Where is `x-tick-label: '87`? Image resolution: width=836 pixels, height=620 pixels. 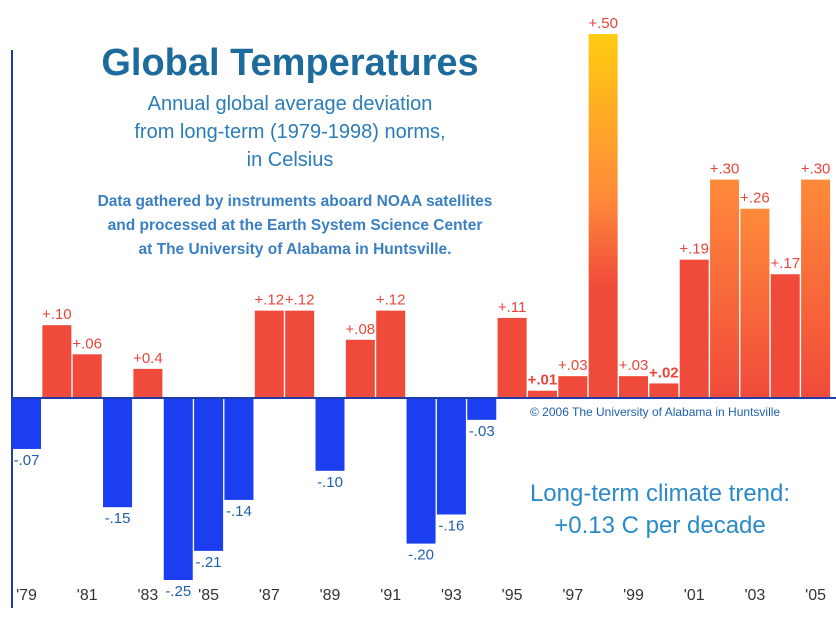
x-tick-label: '87 is located at coordinates (269, 595).